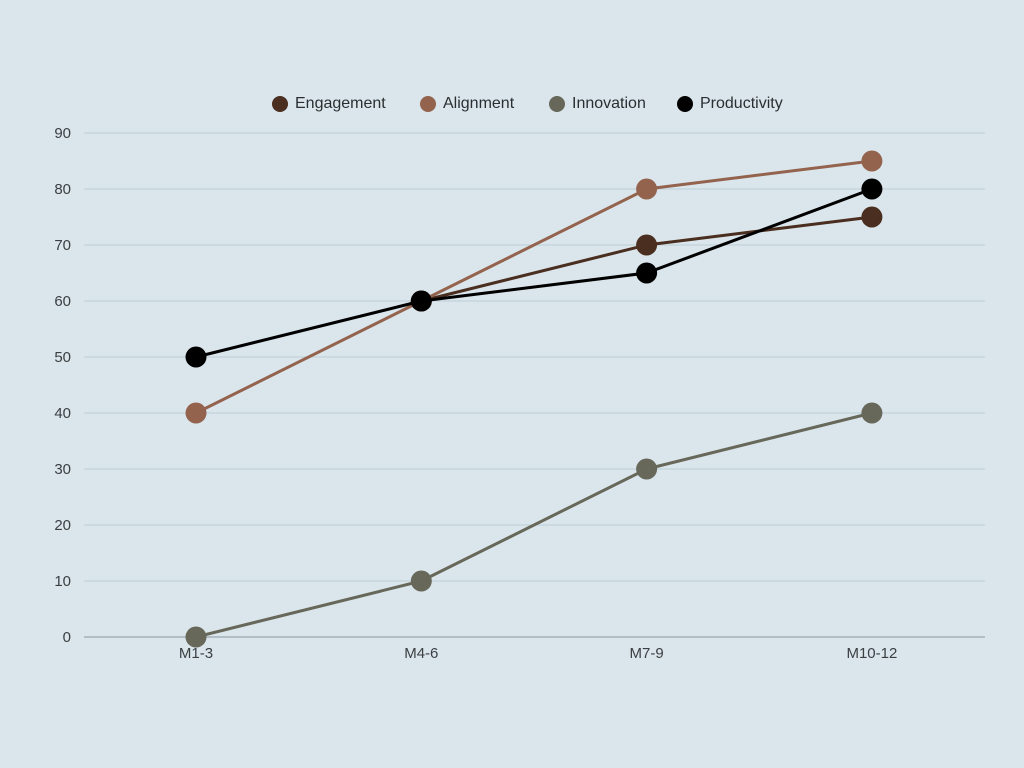 This screenshot has height=768, width=1024. Describe the element at coordinates (62, 413) in the screenshot. I see `y-tick-label: 40` at that location.